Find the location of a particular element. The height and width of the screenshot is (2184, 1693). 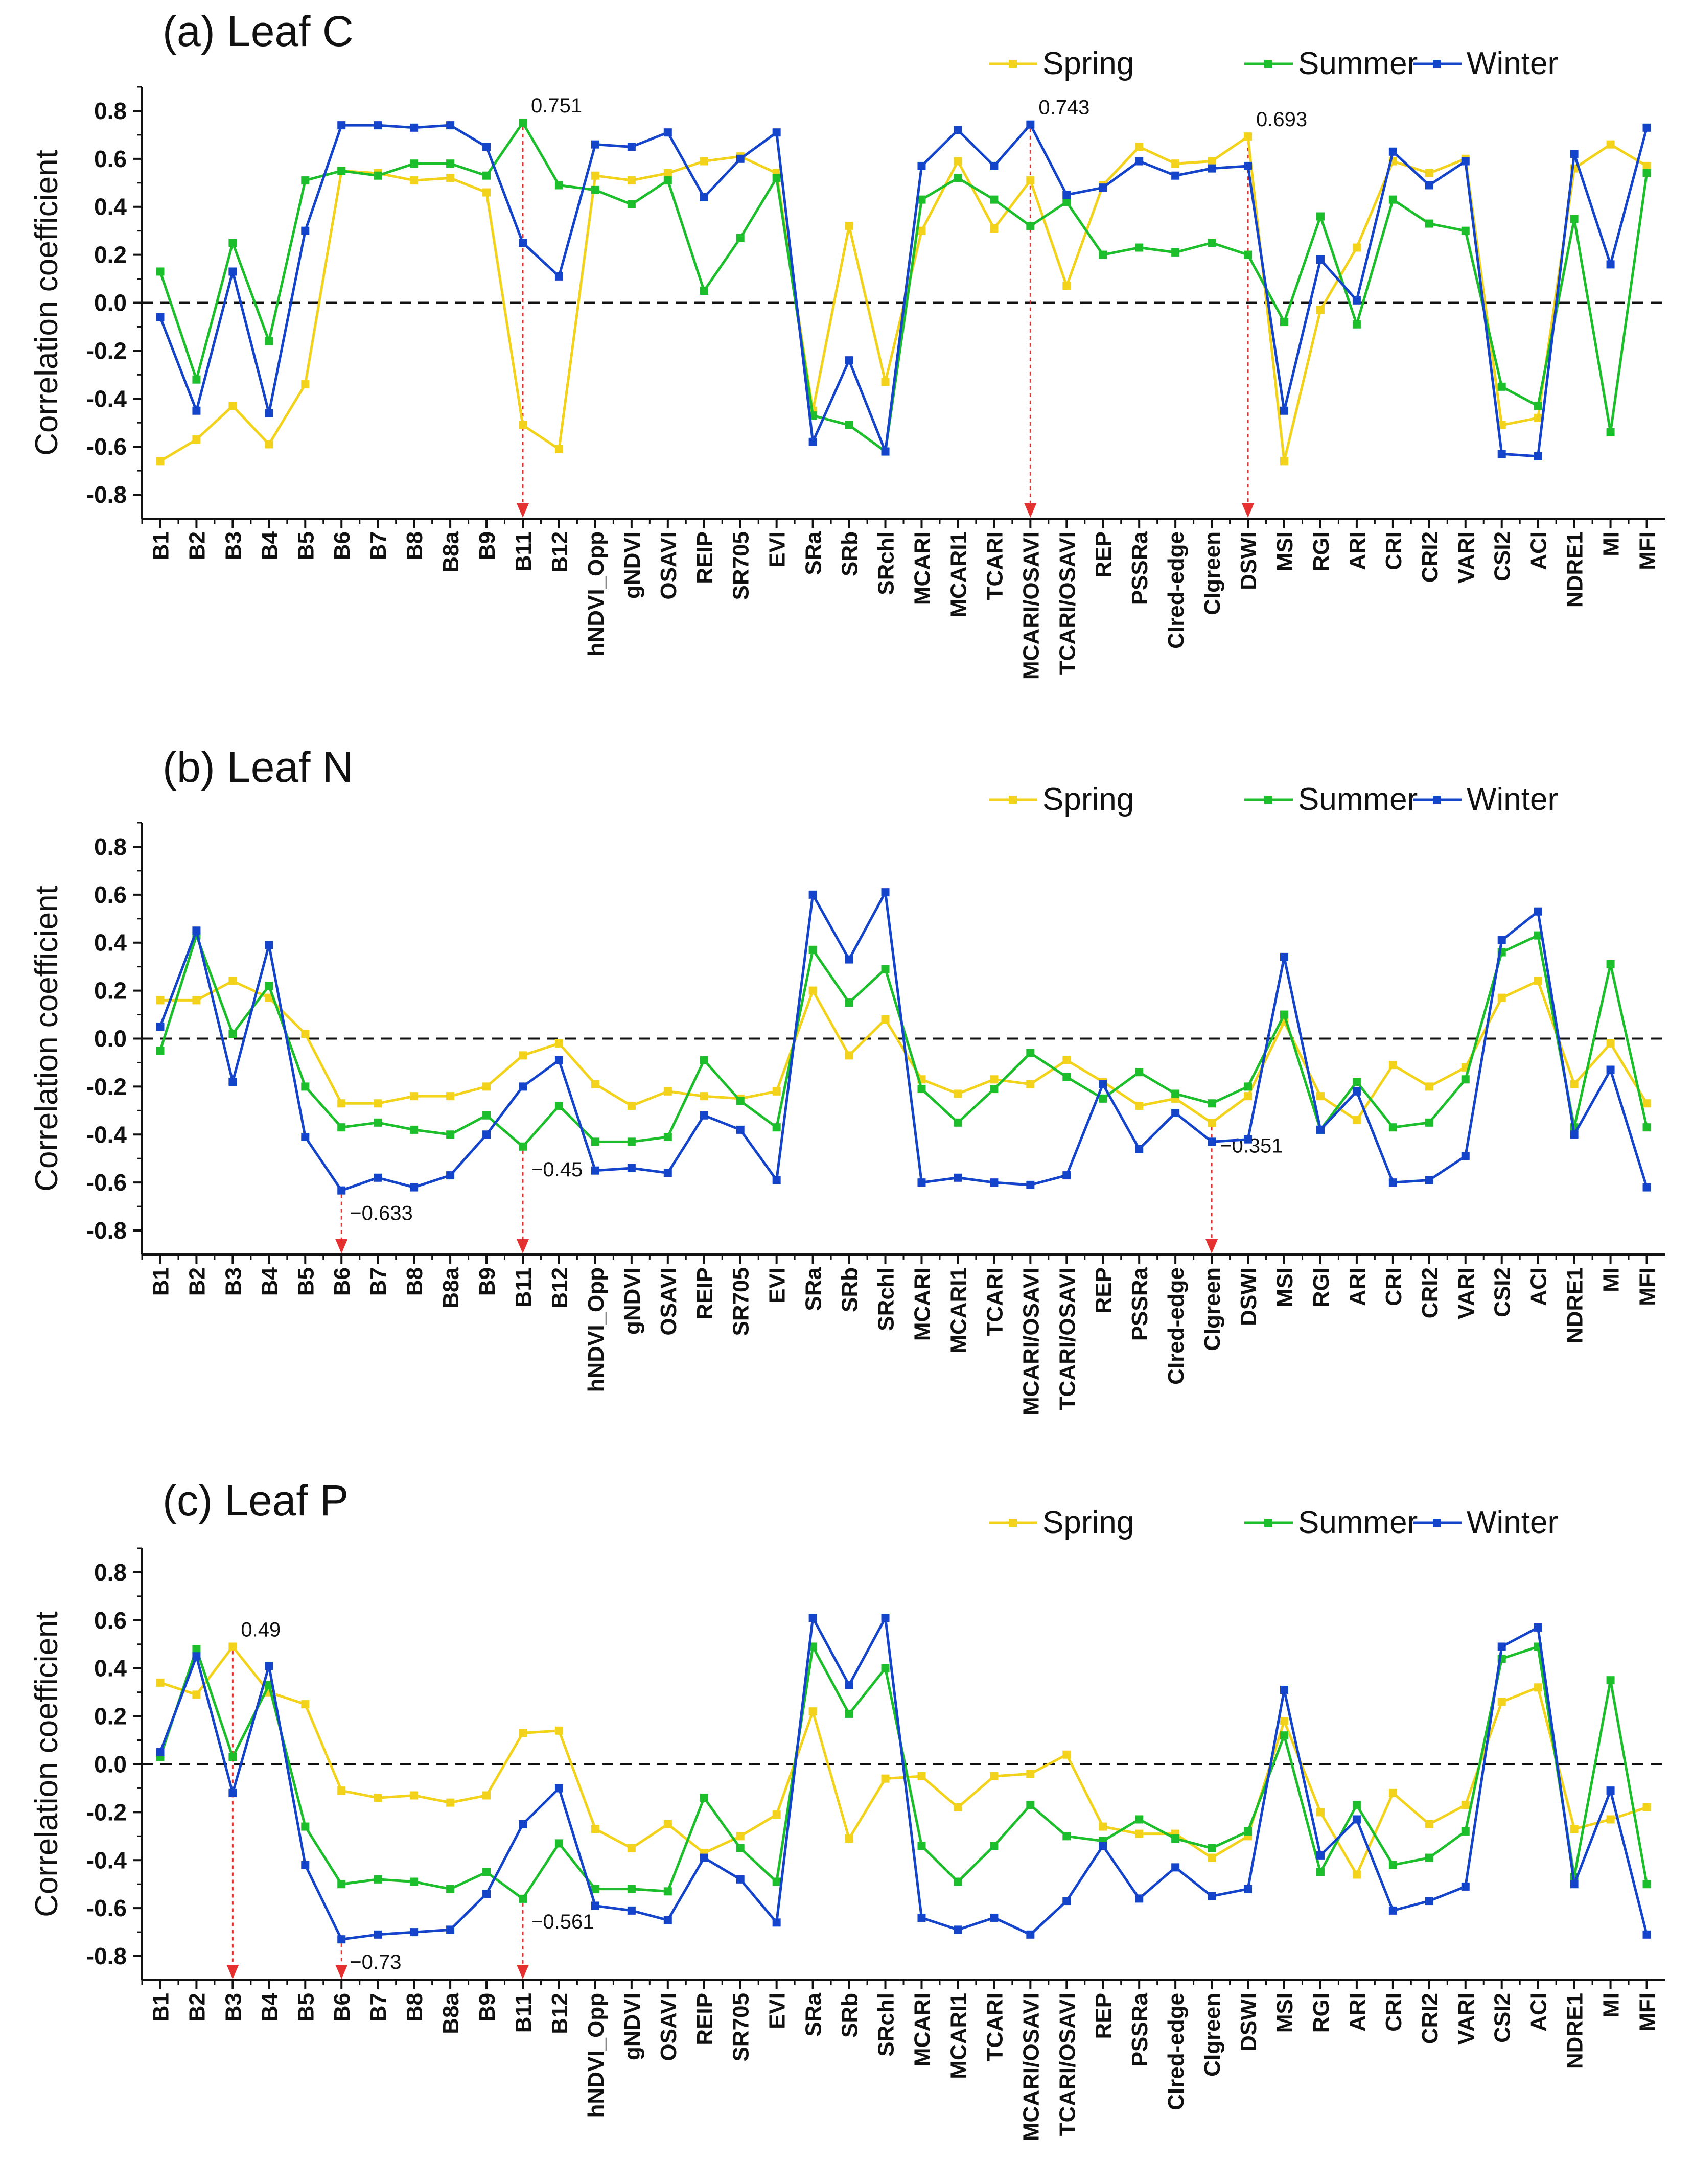

x-tick-label: B8a is located at coordinates (450, 1287).